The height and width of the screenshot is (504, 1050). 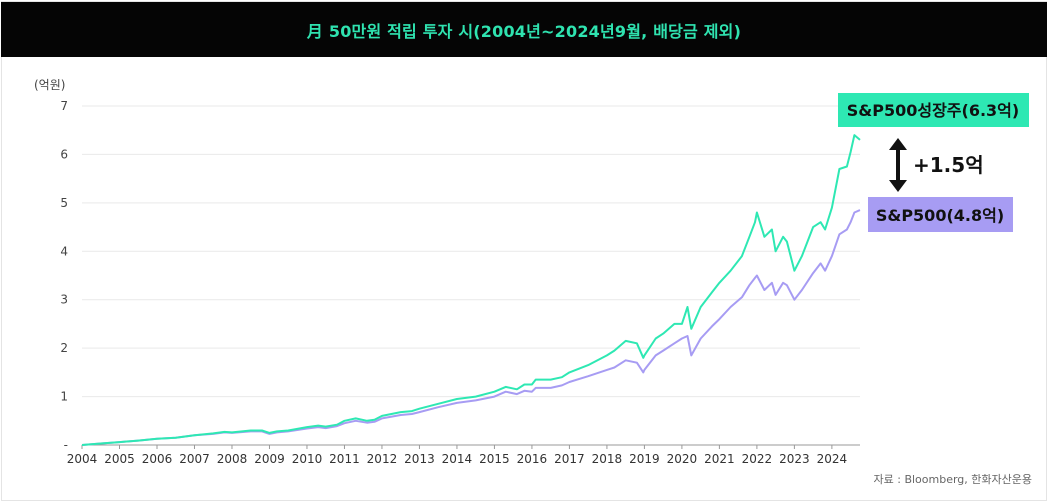 I want to click on x-tick-label: 2011, so click(x=344, y=459).